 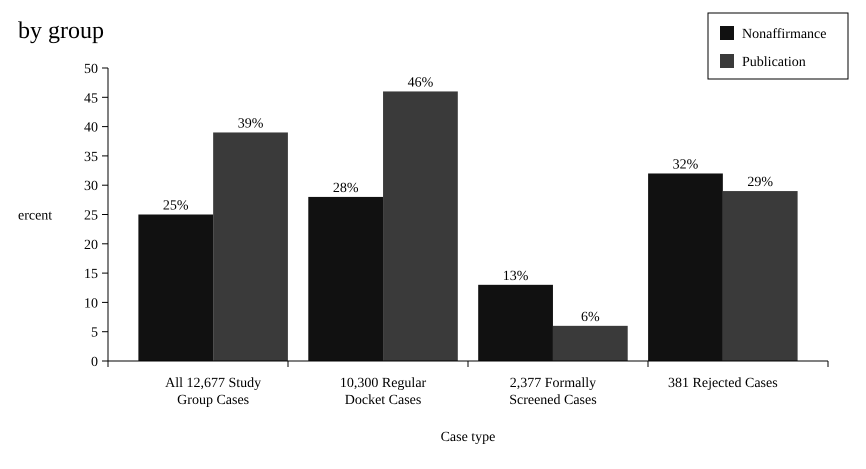 What do you see at coordinates (91, 245) in the screenshot?
I see `y-tick-label: 20` at bounding box center [91, 245].